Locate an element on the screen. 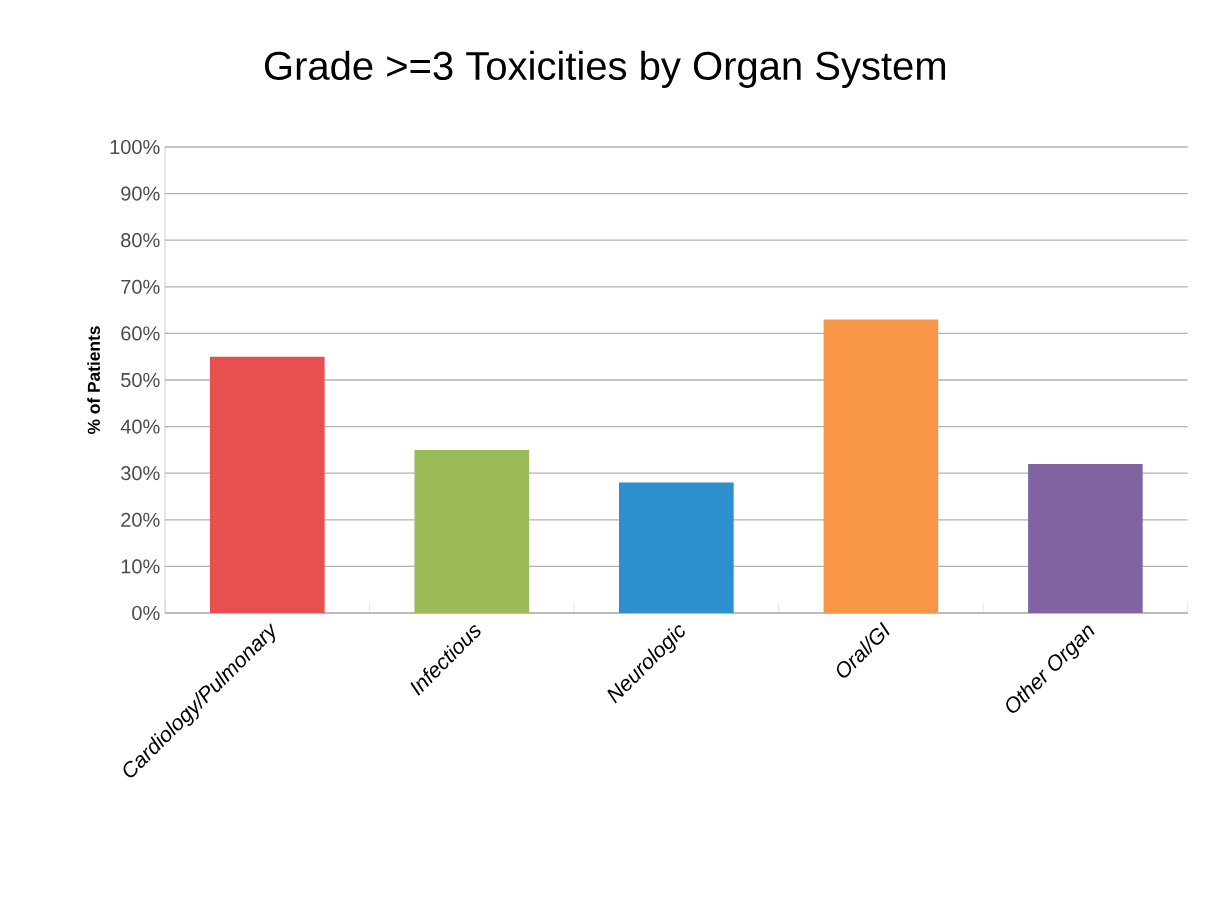 This screenshot has width=1213, height=900. y-tick-label: 90% is located at coordinates (140, 193).